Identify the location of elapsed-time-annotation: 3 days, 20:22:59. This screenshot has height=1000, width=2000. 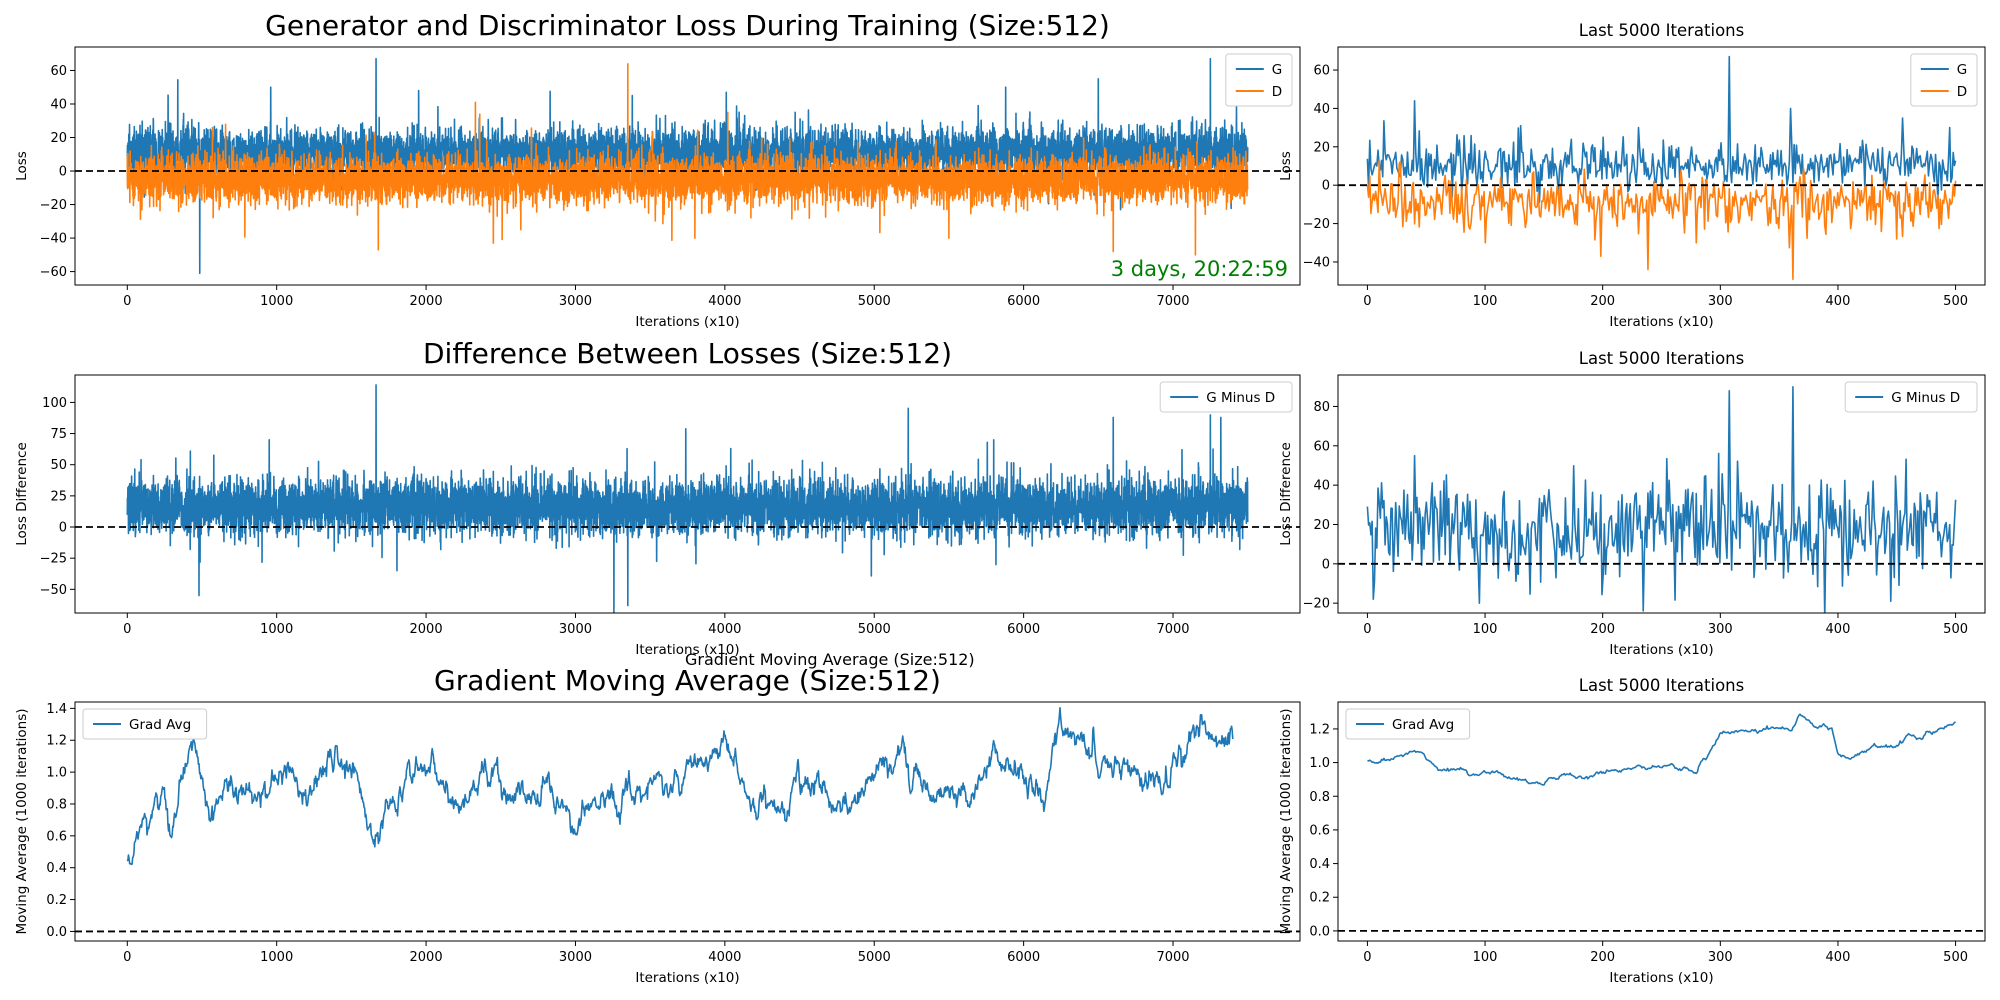
(1199, 269).